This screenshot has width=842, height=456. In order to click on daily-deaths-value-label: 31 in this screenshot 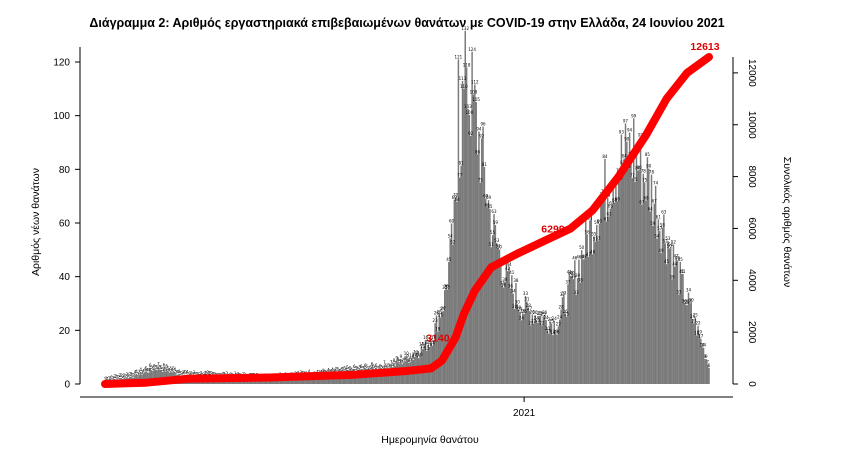, I will do `click(527, 299)`.